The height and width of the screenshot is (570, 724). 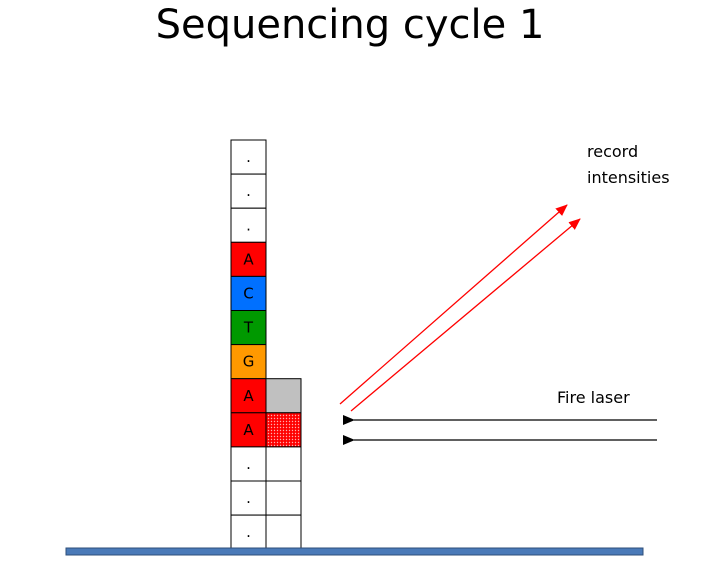 I want to click on base-letter: C, so click(x=248, y=293).